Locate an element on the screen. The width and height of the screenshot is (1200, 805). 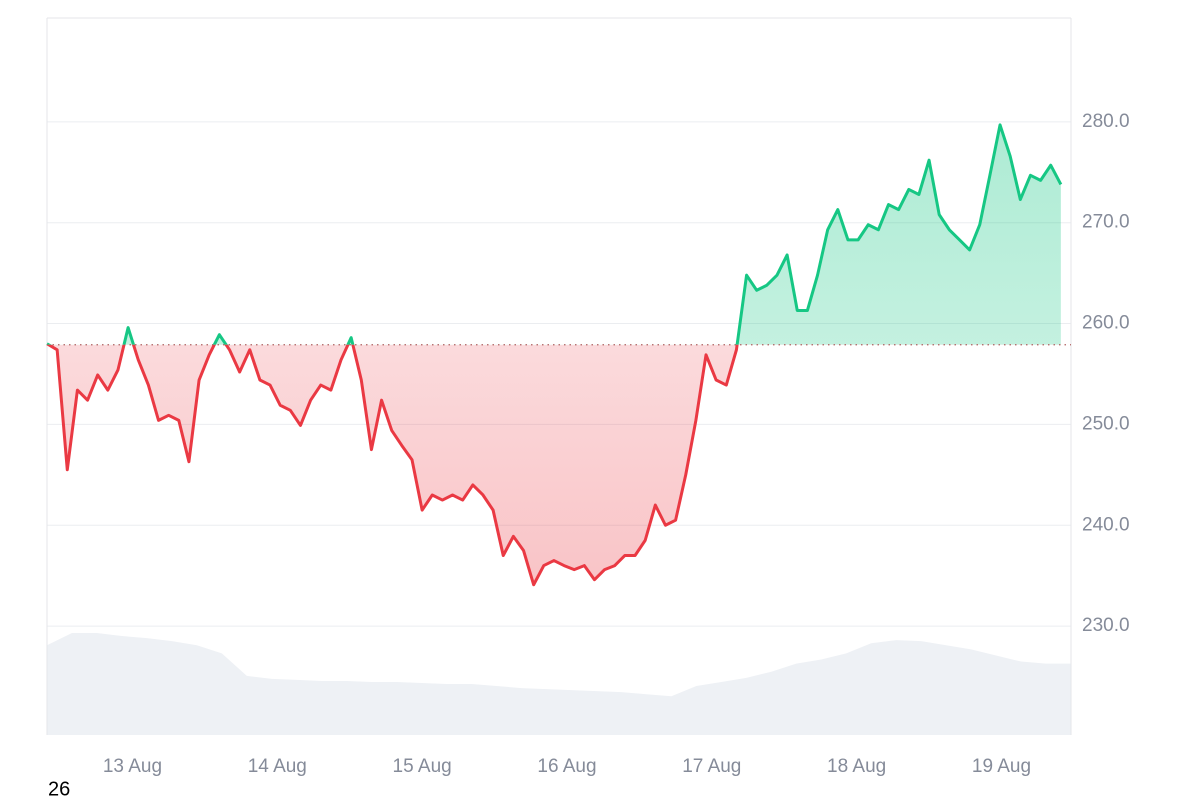
x-tick-label: 18 Aug is located at coordinates (856, 766).